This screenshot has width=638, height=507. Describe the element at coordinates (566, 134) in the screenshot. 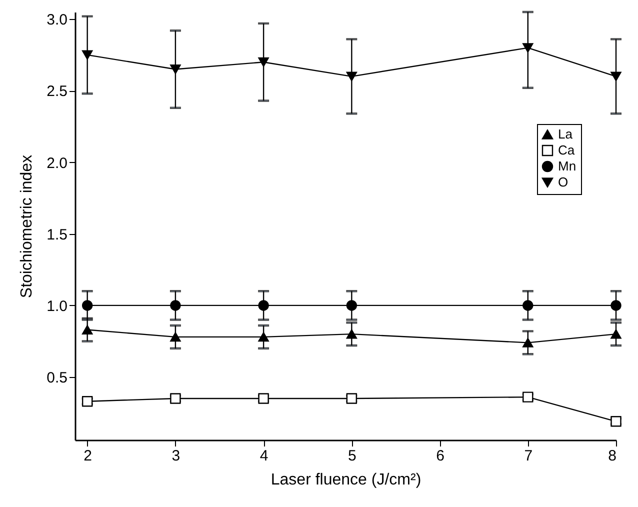

I see `legend-label: La` at that location.